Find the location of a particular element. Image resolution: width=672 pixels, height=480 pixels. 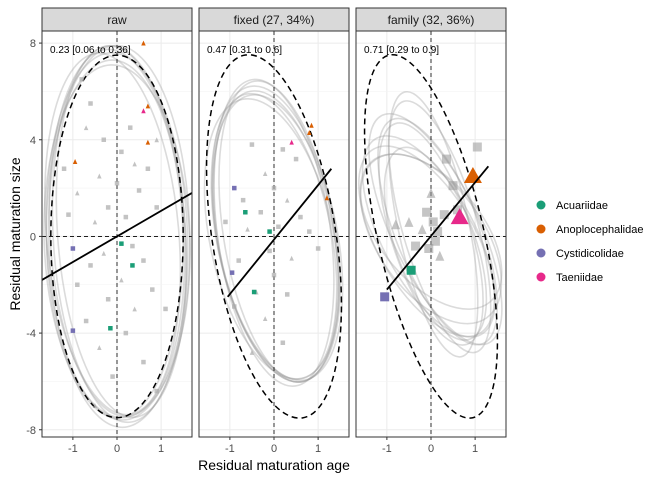

legend-label: Taeniidae is located at coordinates (579, 278).